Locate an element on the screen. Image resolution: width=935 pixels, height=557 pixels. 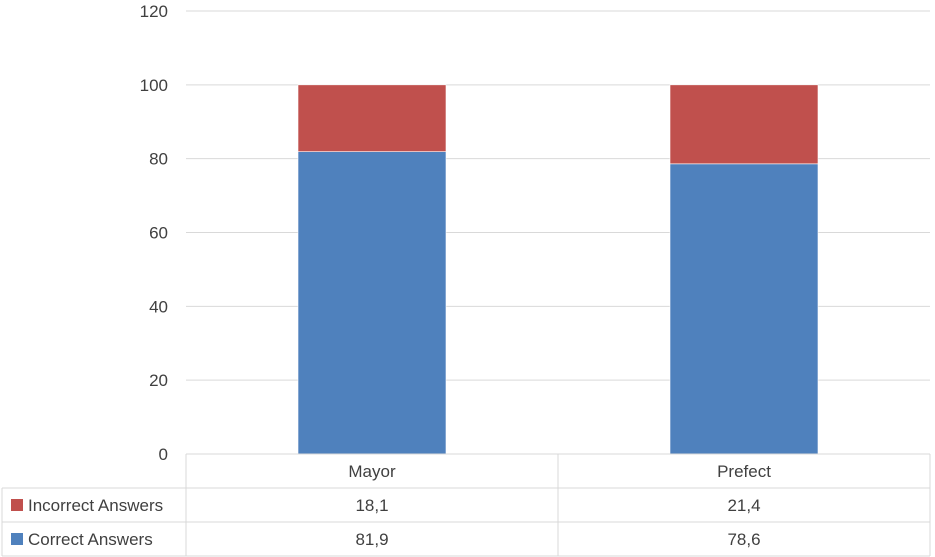
y-axis-tick-labels: 0 20 40 60 80 100 120 is located at coordinates (154, 233).